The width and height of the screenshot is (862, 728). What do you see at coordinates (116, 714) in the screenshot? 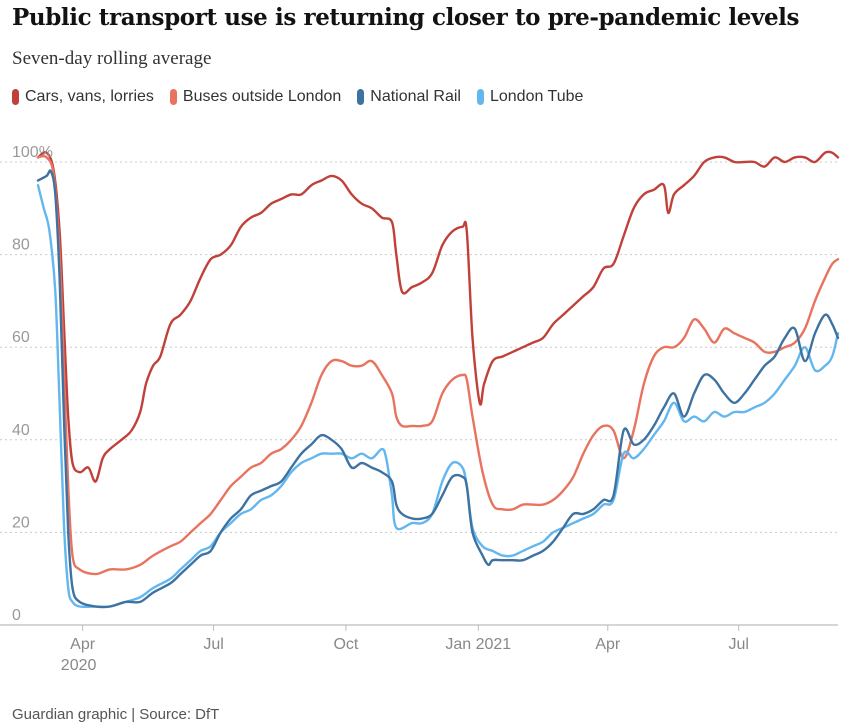
I see `source-note: Guardian graphic | Source: DfT` at bounding box center [116, 714].